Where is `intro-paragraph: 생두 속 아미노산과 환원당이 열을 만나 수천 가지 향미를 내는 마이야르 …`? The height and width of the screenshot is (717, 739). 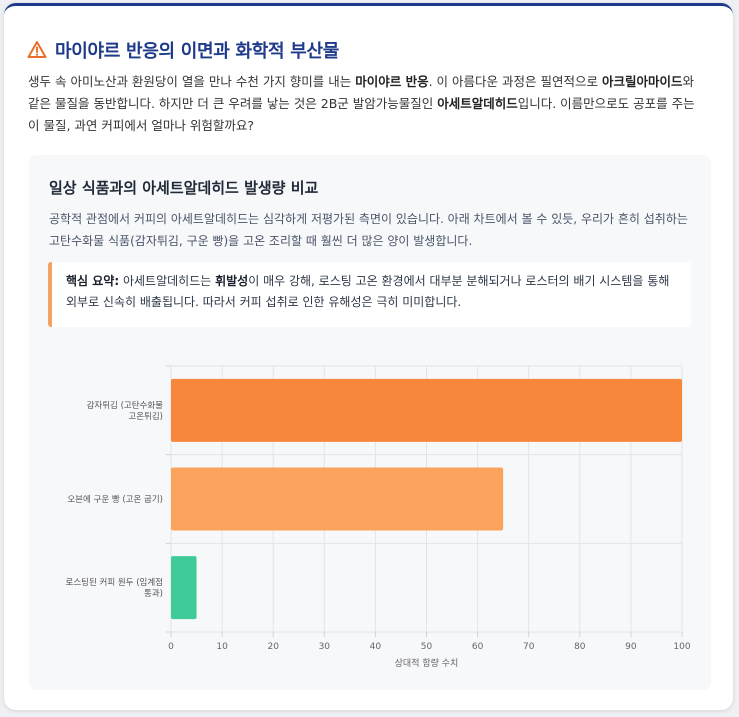
intro-paragraph: 생두 속 아미노산과 환원당이 열을 만나 수천 가지 향미를 내는 마이야르 … is located at coordinates (368, 104).